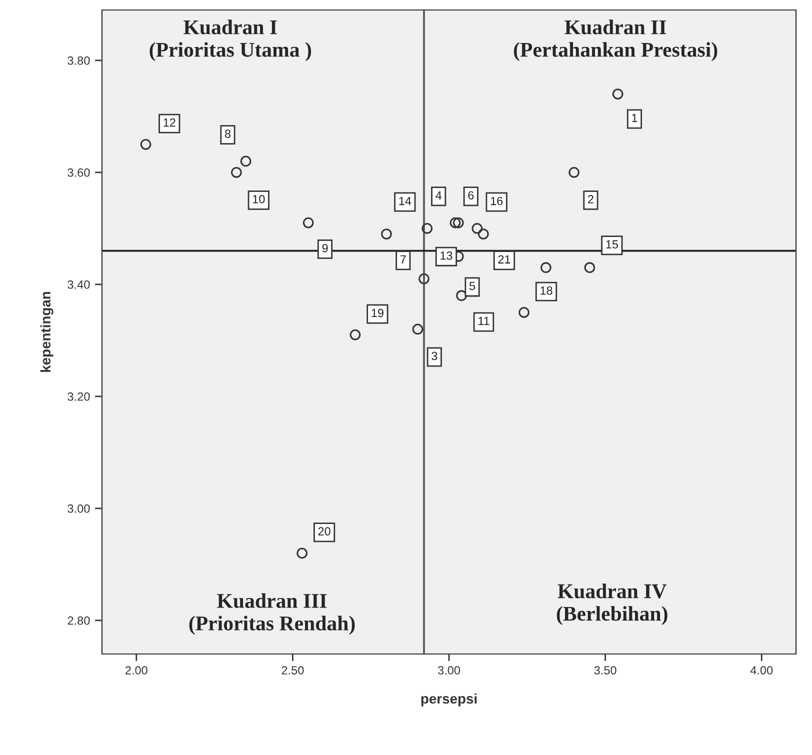 The image size is (812, 755). I want to click on annotation: 4, so click(439, 195).